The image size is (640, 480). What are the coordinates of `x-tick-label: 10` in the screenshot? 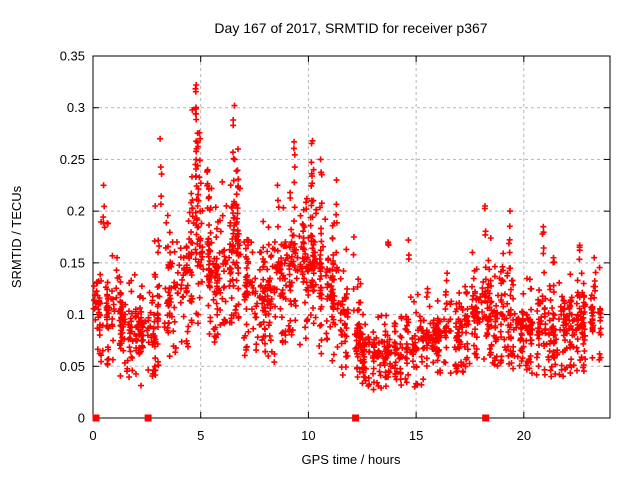 It's located at (308, 435).